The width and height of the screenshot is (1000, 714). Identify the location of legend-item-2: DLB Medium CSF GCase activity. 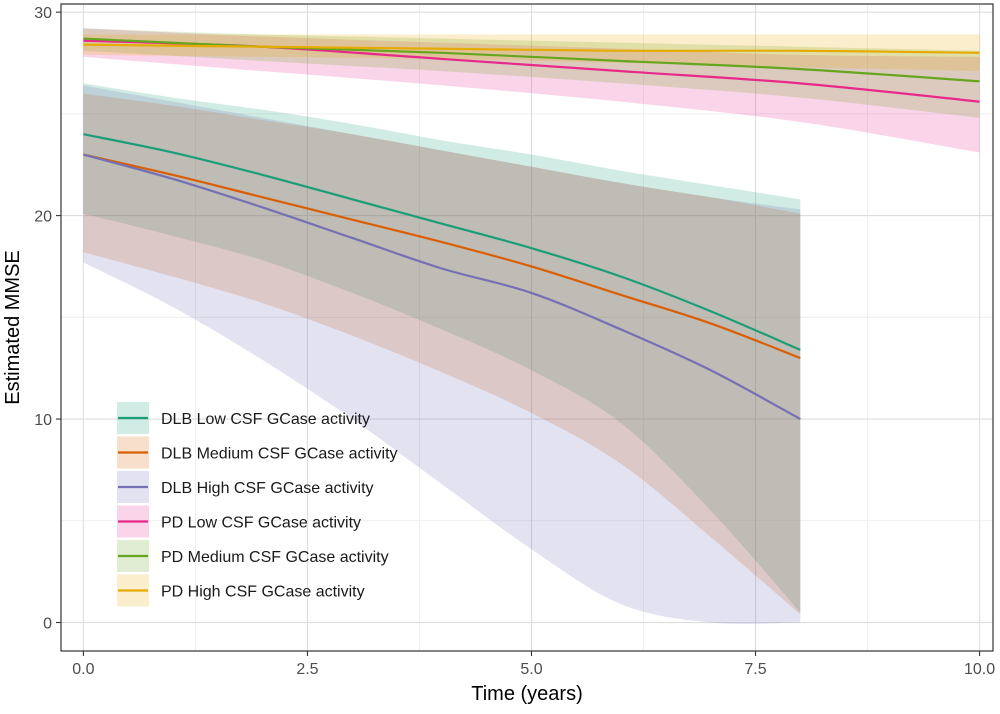
(257, 452).